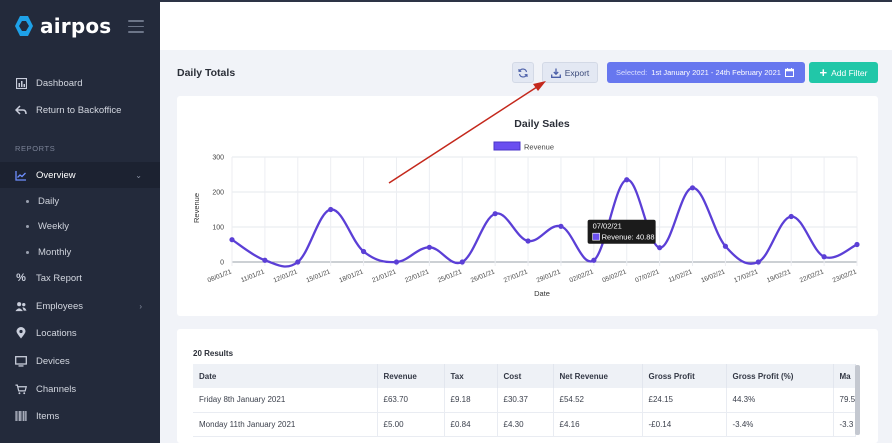  What do you see at coordinates (843, 72) in the screenshot?
I see `add-filter-button: + Add Filter` at bounding box center [843, 72].